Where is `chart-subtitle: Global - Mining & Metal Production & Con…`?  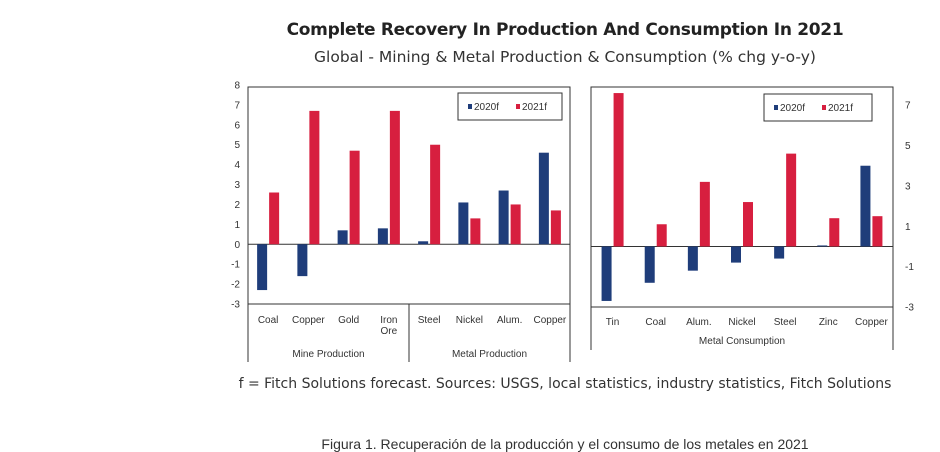
chart-subtitle: Global - Mining & Metal Production & Con… is located at coordinates (565, 57).